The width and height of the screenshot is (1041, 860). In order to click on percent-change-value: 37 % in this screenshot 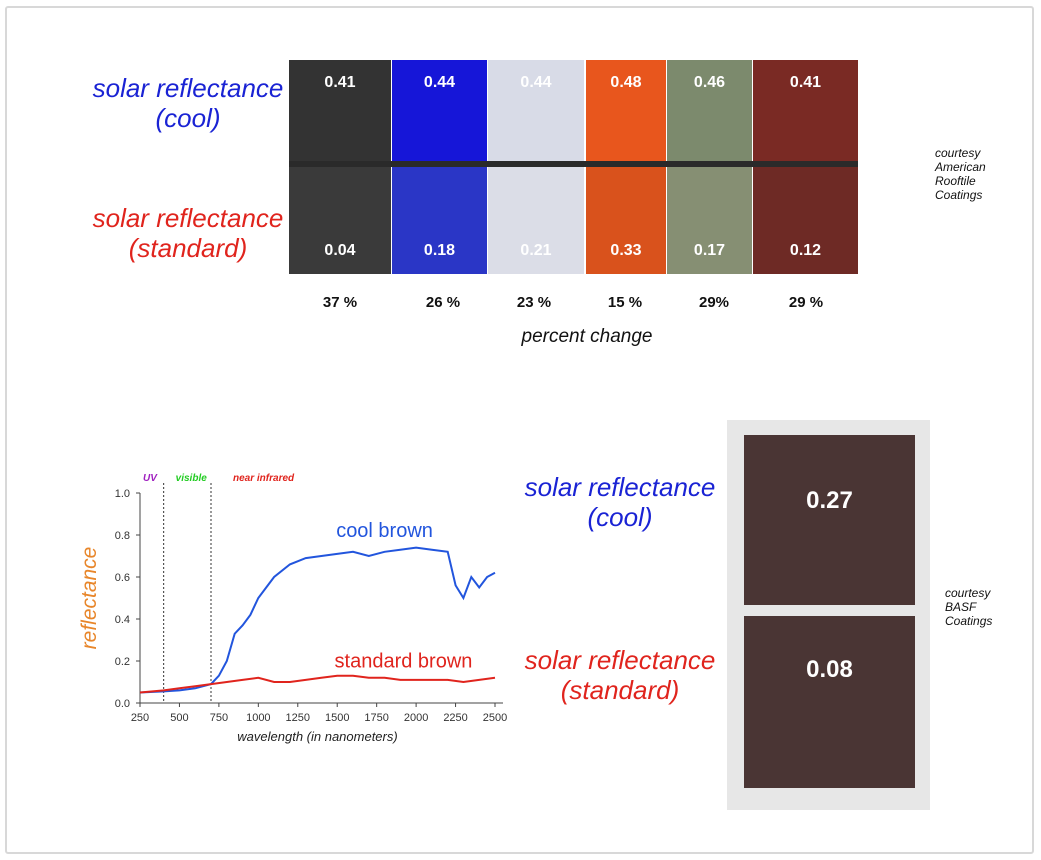, I will do `click(340, 302)`.